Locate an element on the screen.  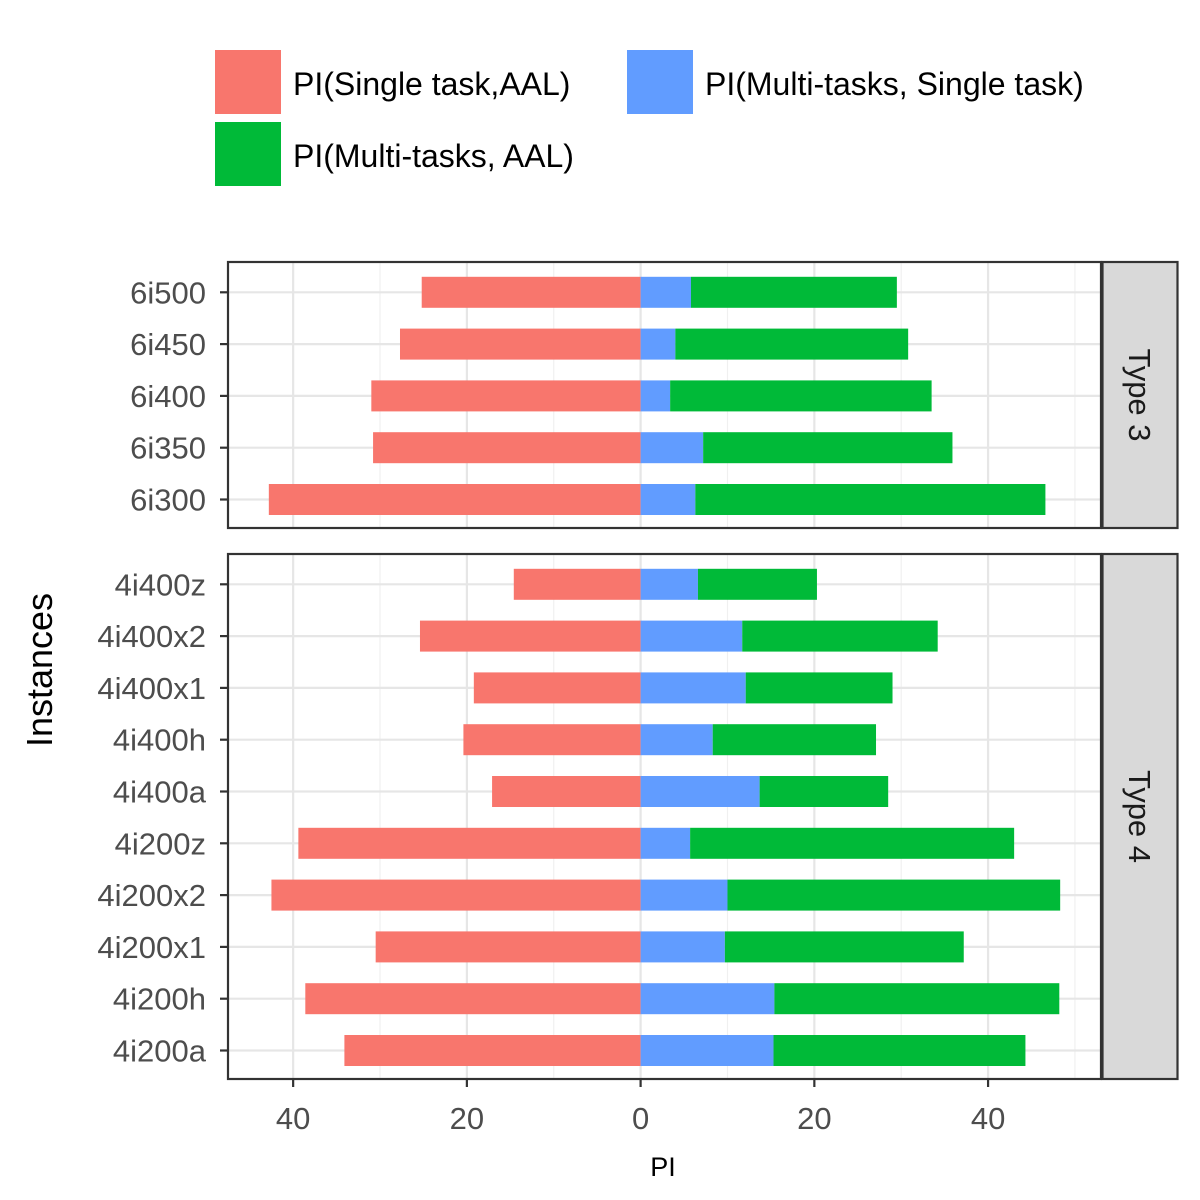
bar-4i400x2-single-aal is located at coordinates (530, 636).